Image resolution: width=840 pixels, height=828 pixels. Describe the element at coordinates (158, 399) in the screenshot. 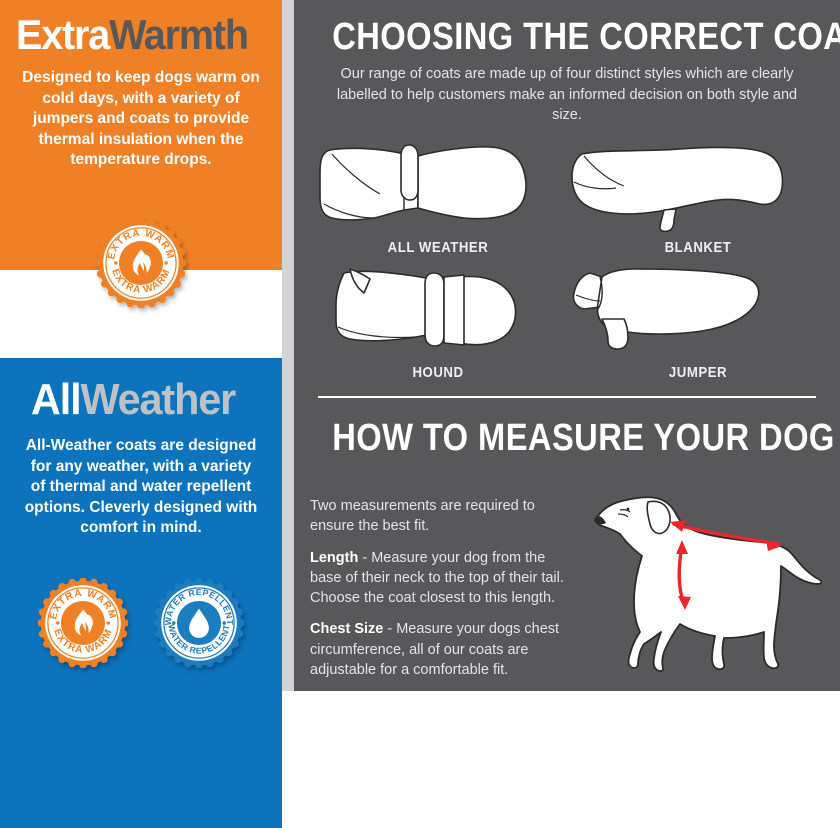

I see `wordmark-part-two: Weather` at that location.